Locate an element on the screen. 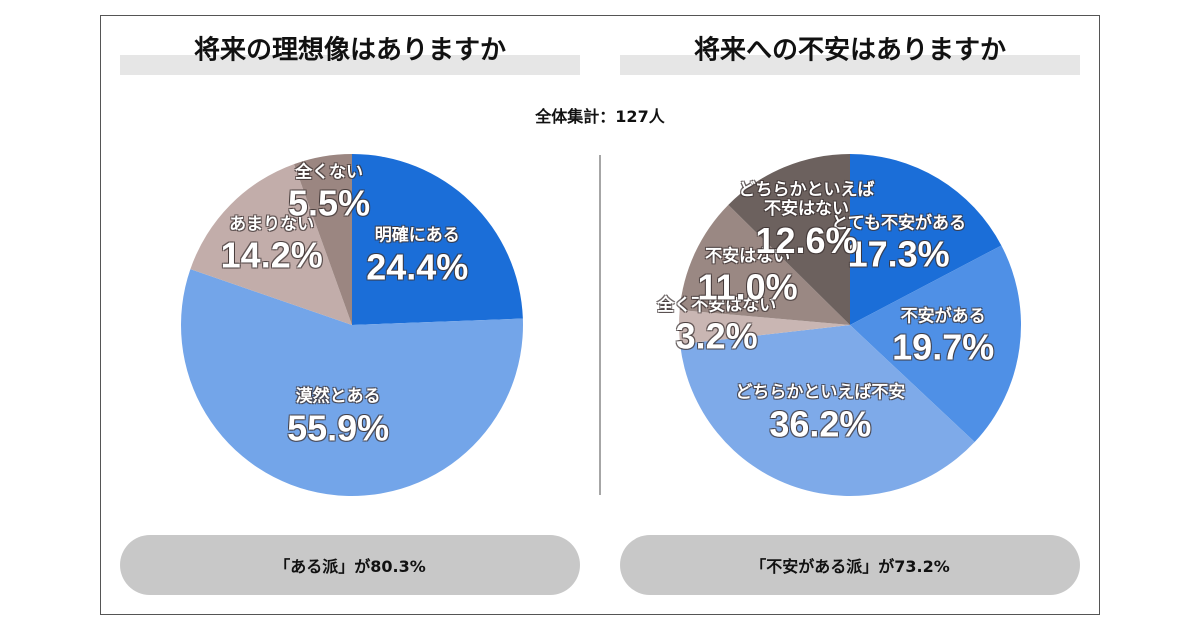  category-label: あまりない is located at coordinates (272, 224).